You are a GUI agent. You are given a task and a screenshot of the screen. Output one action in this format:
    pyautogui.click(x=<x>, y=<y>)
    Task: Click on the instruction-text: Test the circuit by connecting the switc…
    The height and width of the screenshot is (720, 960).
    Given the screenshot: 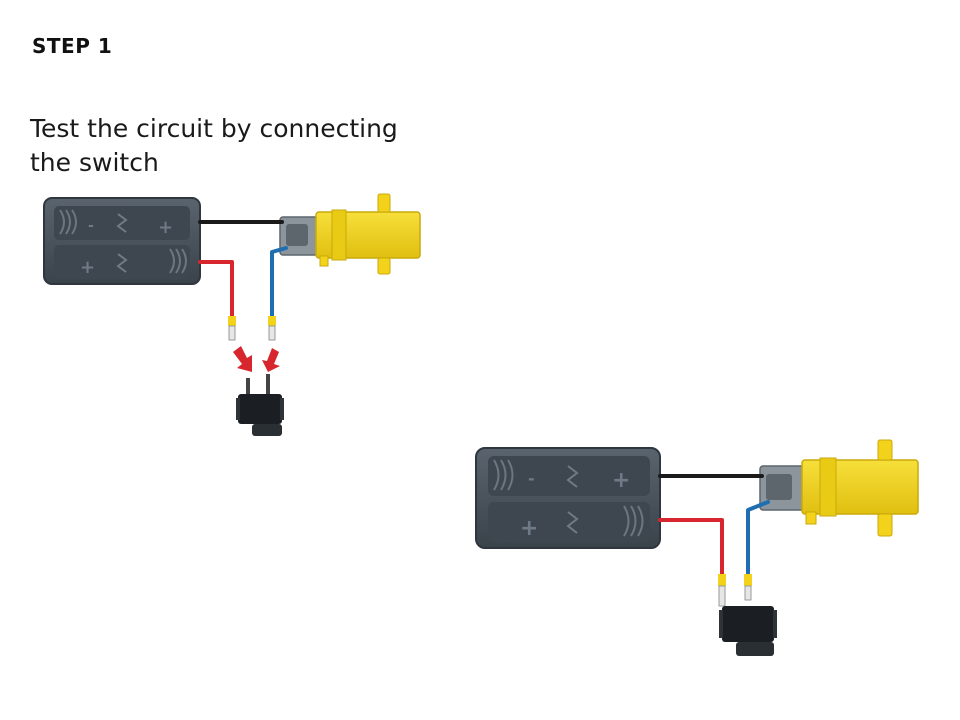 What is the action you would take?
    pyautogui.click(x=214, y=145)
    